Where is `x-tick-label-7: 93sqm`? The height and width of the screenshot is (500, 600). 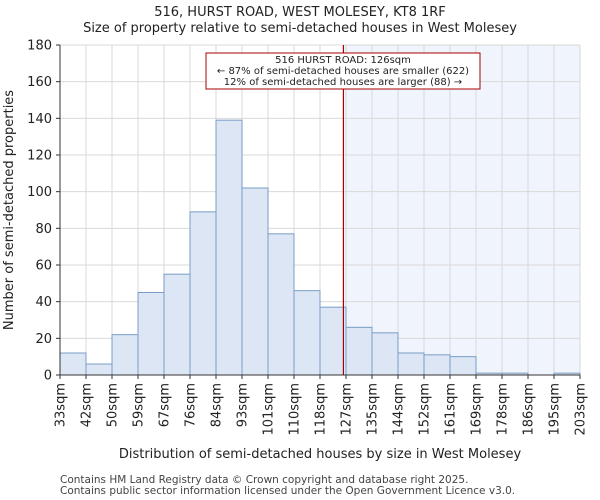
x-tick-label-7: 93sqm is located at coordinates (243, 405).